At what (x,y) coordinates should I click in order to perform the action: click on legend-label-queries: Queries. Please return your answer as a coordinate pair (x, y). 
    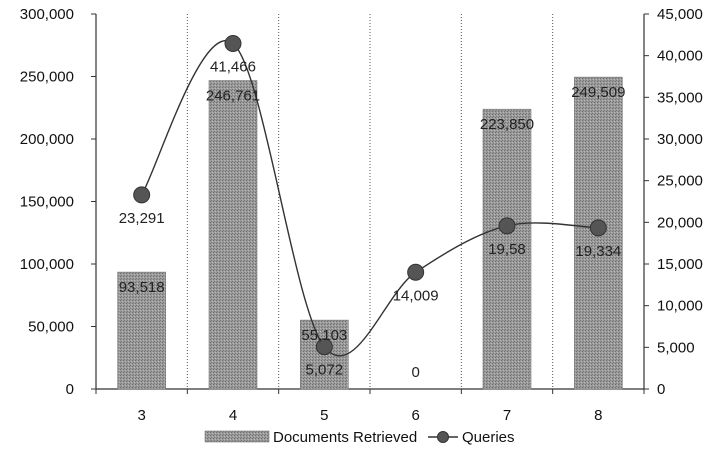
    Looking at the image, I should click on (488, 437).